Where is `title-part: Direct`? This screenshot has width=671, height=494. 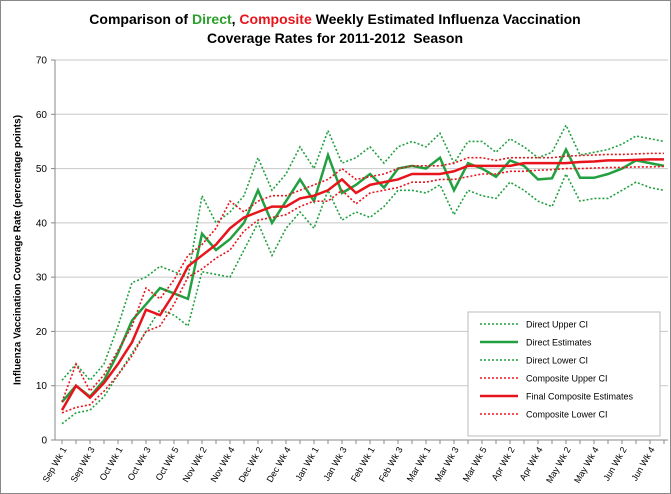 title-part: Direct is located at coordinates (212, 19).